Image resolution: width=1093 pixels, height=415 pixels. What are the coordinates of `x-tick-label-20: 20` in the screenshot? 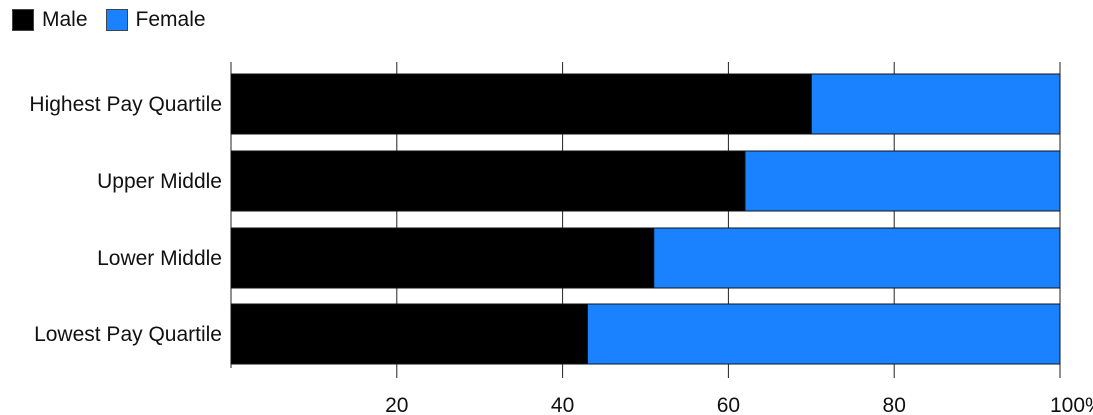 It's located at (396, 404).